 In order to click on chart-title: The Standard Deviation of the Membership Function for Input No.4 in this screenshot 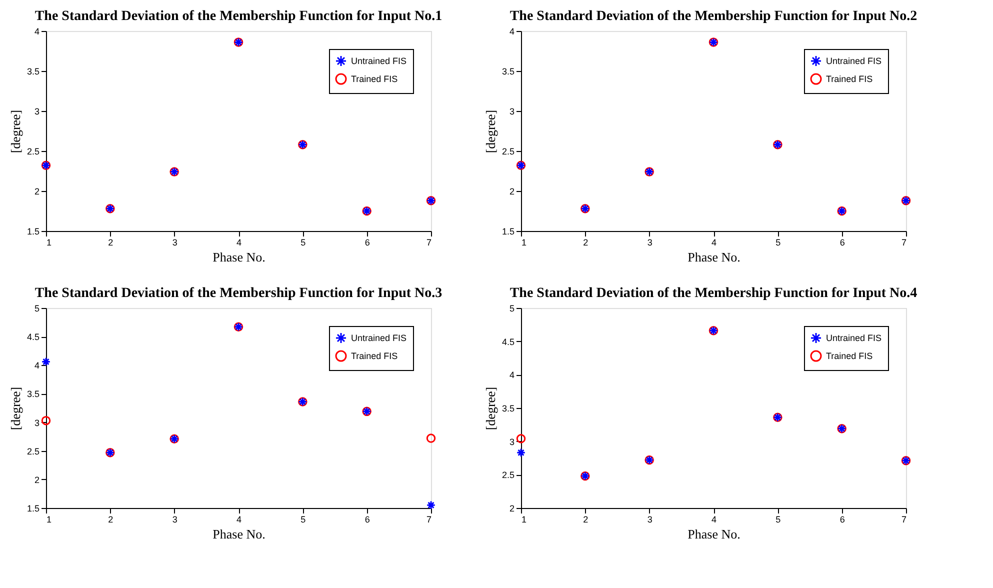, I will do `click(714, 293)`.